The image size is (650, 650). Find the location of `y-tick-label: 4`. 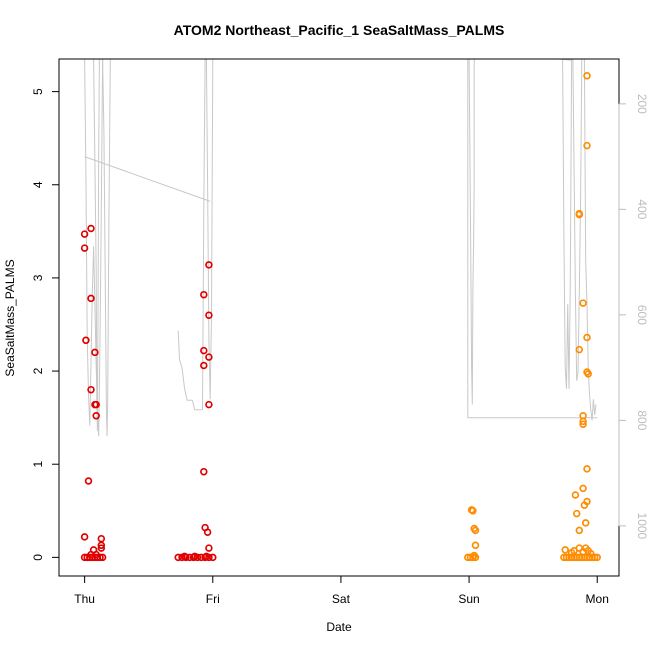

y-tick-label: 4 is located at coordinates (38, 184).